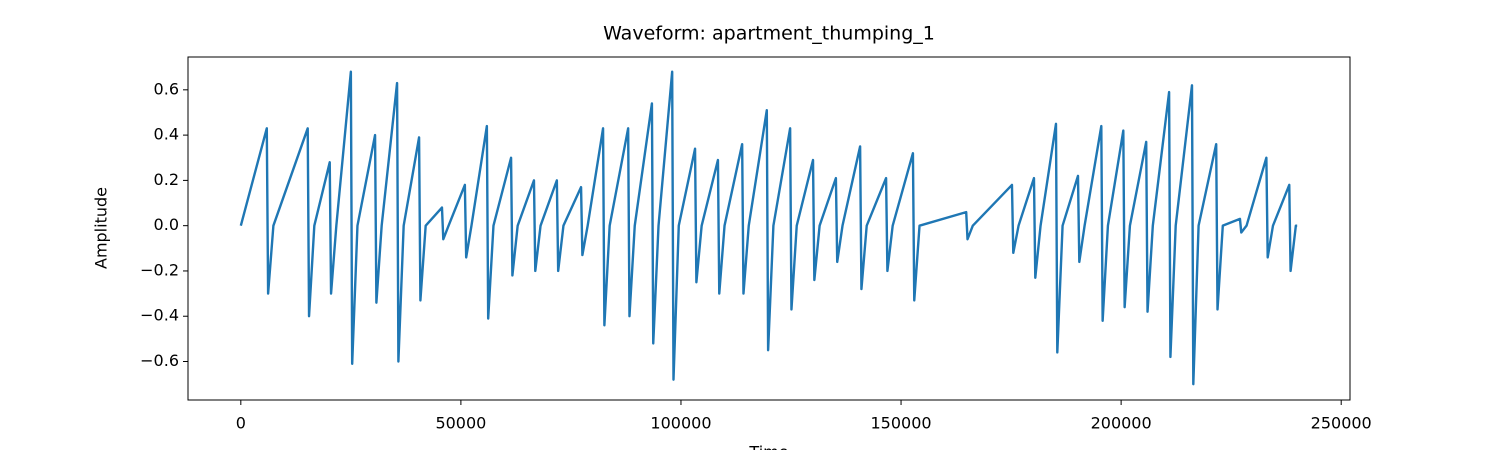  I want to click on x-tick-label: 200000, so click(1121, 423).